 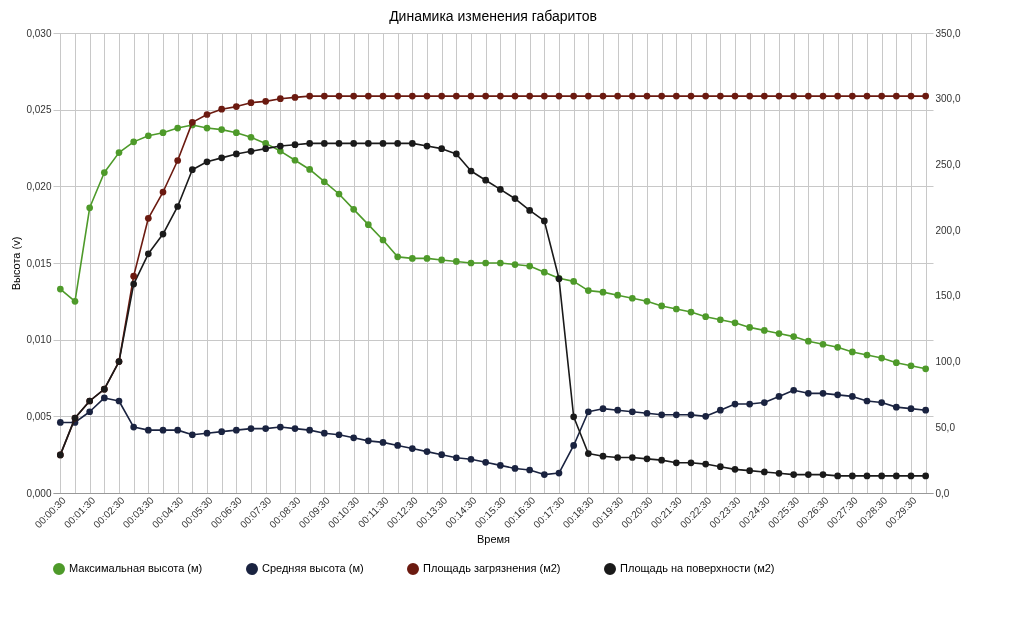 What do you see at coordinates (948, 296) in the screenshot?
I see `y2-tick-label: 150,0` at bounding box center [948, 296].